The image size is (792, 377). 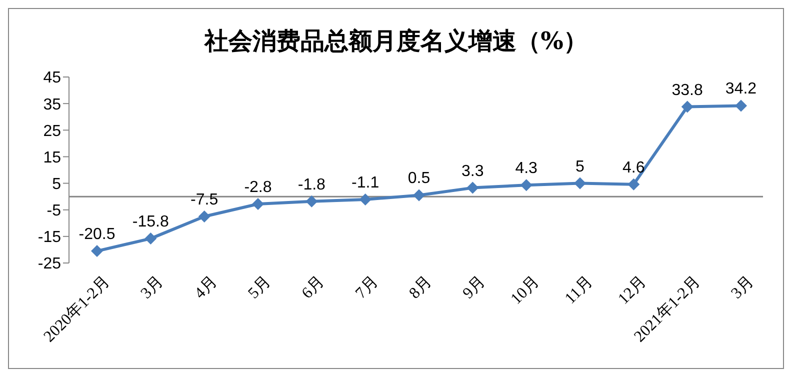 What do you see at coordinates (419, 179) in the screenshot?
I see `data-label: 0.5` at bounding box center [419, 179].